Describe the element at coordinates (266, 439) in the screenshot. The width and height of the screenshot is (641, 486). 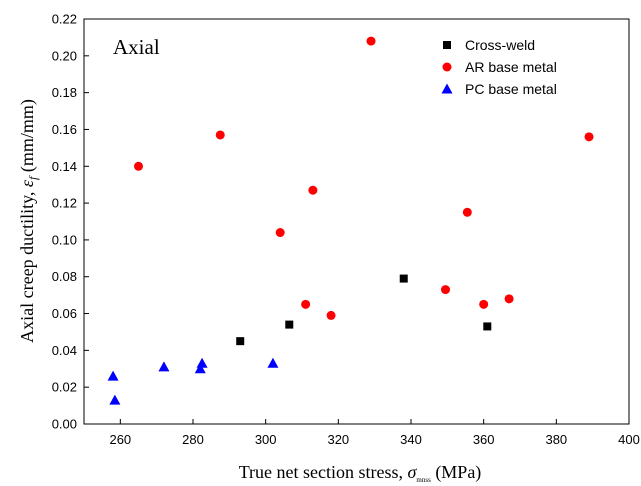
I see `x-tick-label: 300` at that location.